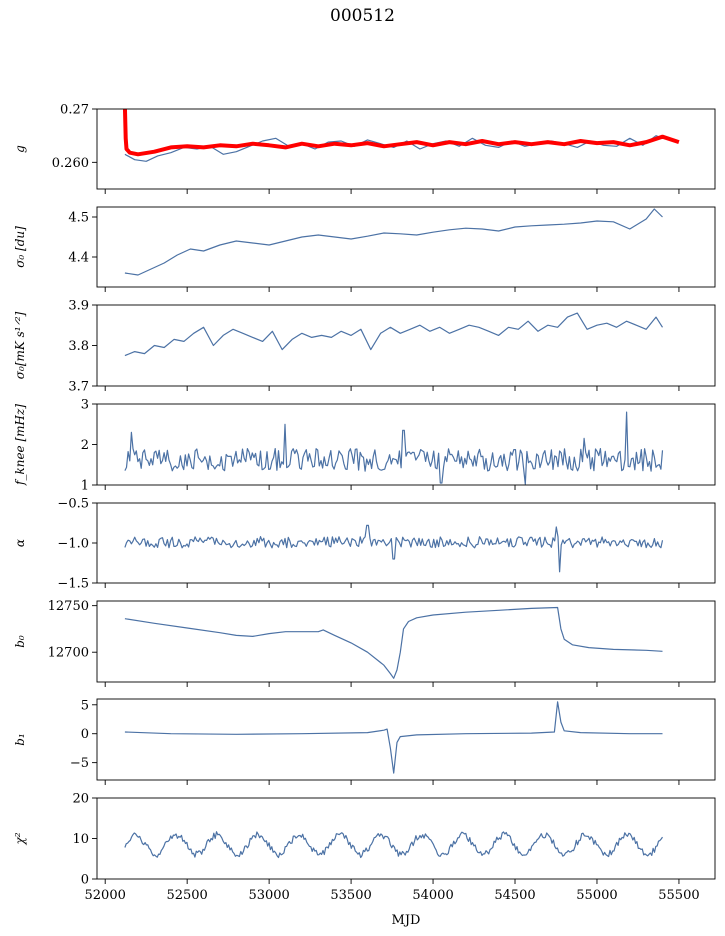 This screenshot has width=725, height=936. Describe the element at coordinates (74, 110) in the screenshot. I see `y-tick-label-g: 0.27` at that location.